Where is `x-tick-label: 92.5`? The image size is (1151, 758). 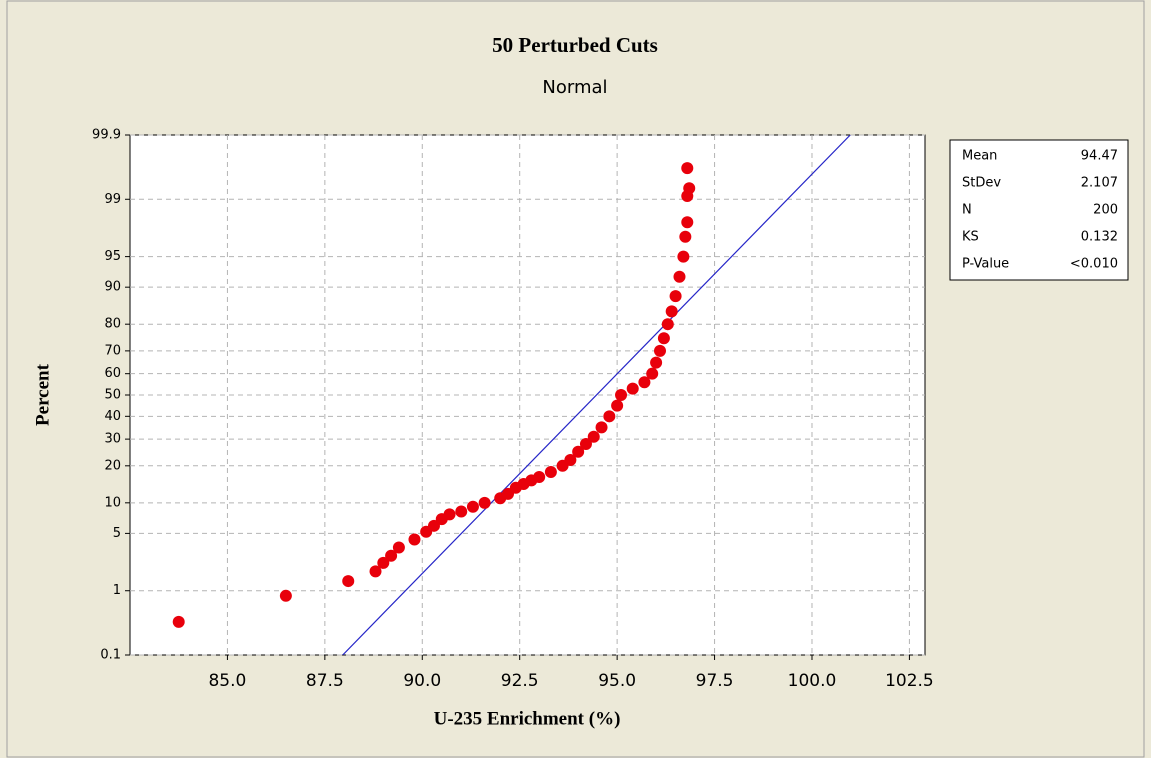 x-tick-label: 92.5 is located at coordinates (520, 681).